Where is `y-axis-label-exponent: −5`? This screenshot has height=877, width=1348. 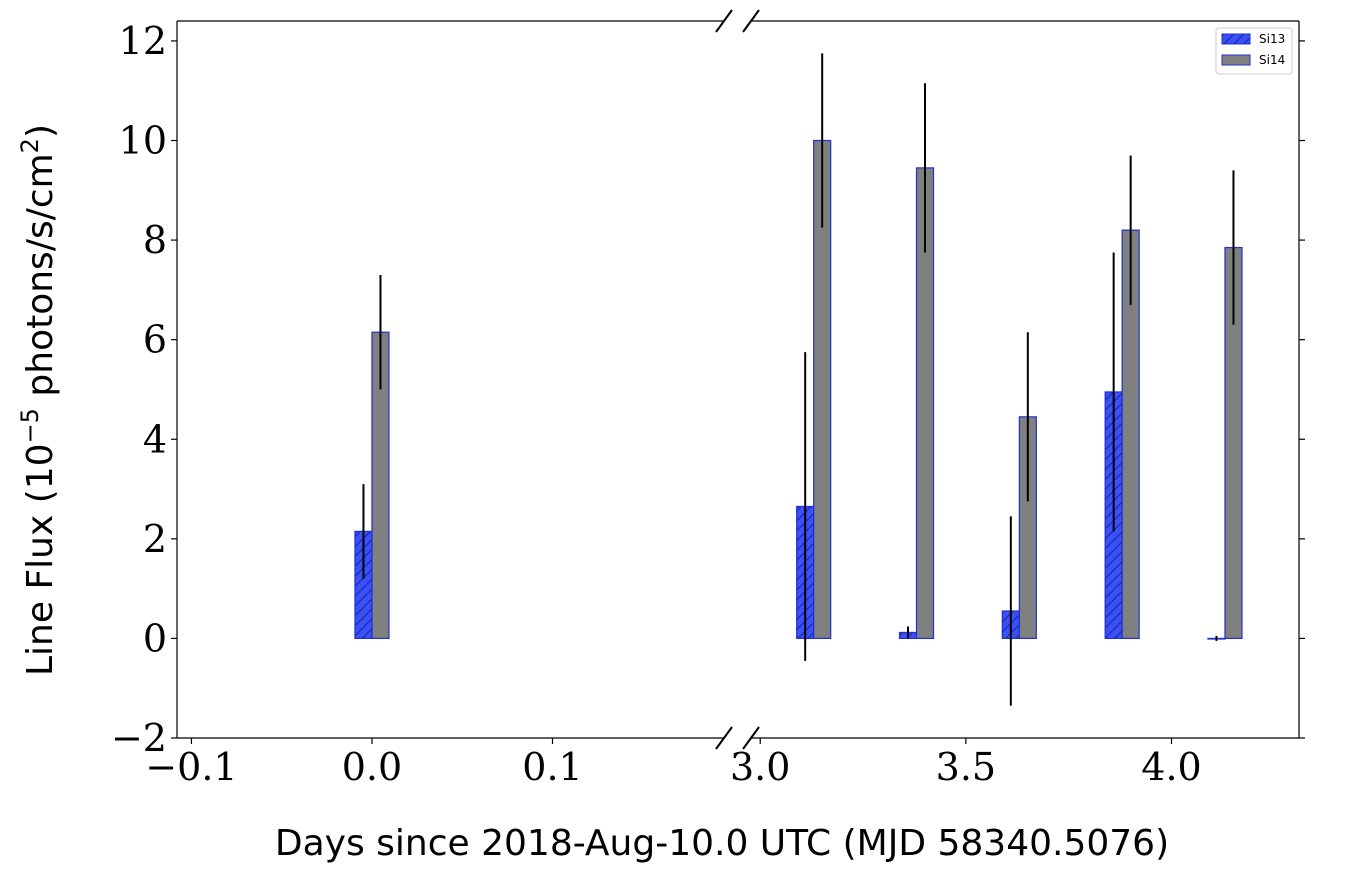
y-axis-label-exponent: −5 is located at coordinates (30, 425).